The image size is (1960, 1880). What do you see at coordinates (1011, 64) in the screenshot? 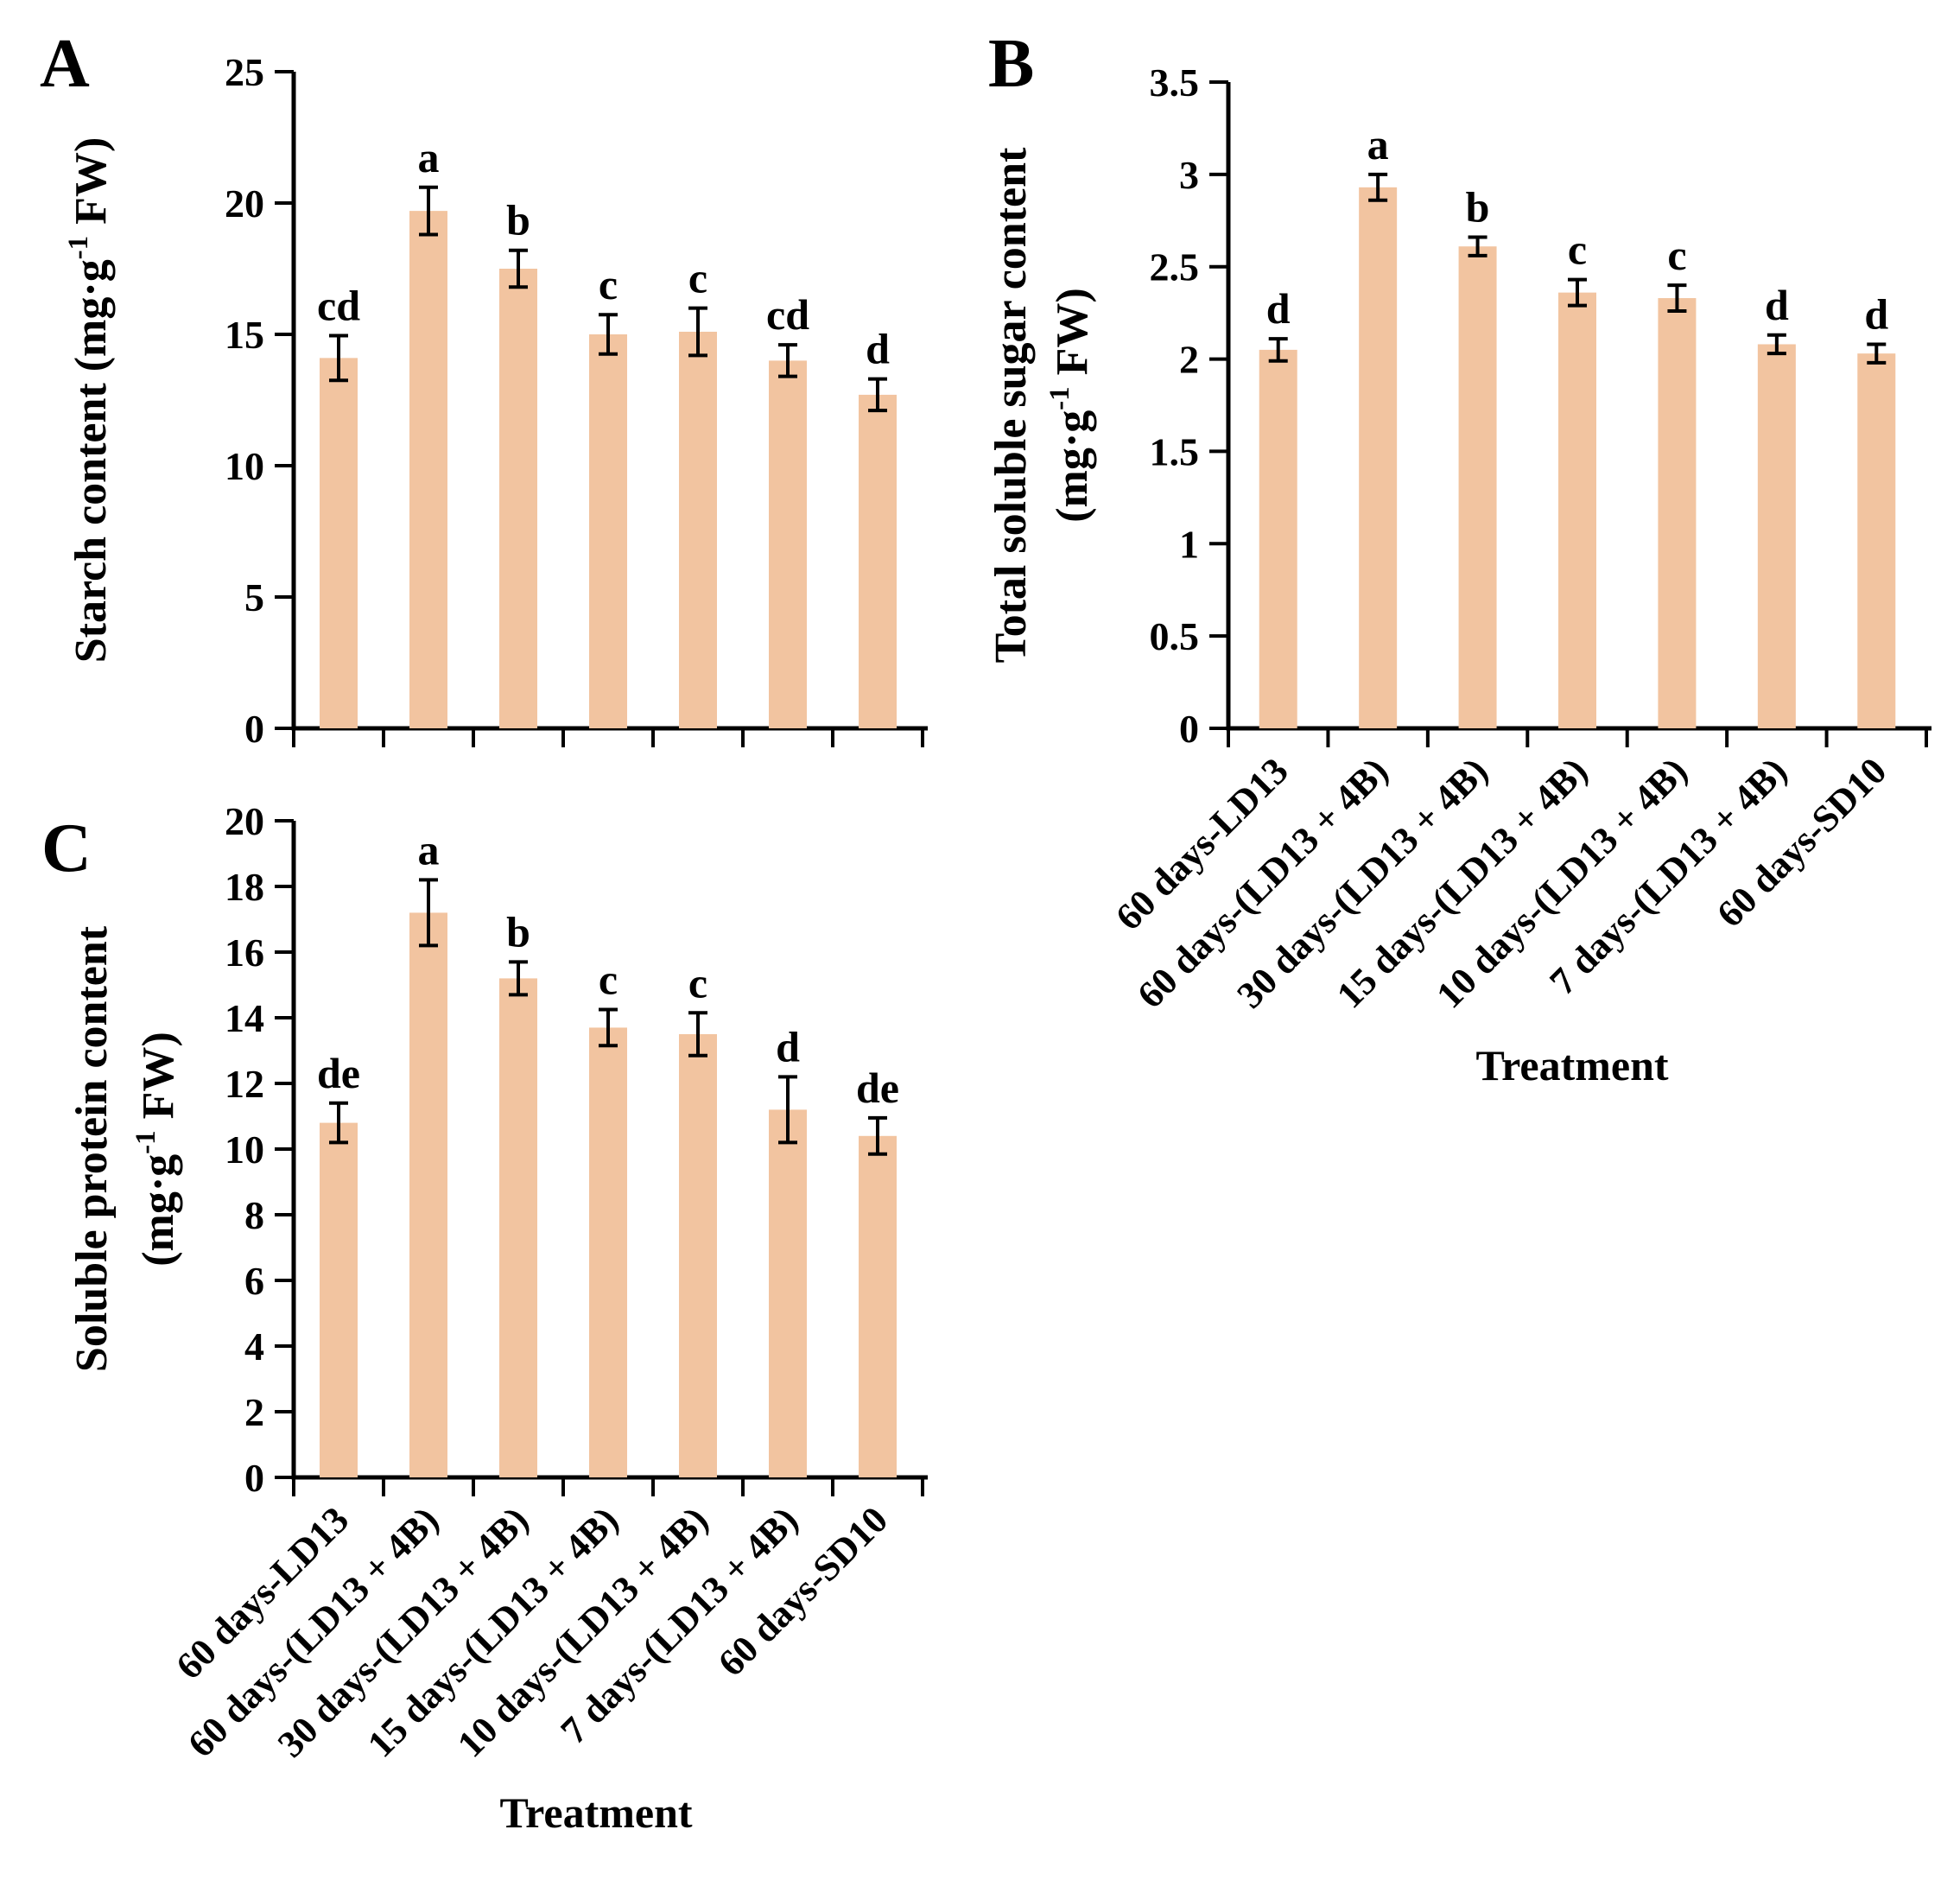
I see `panel-letter: B` at bounding box center [1011, 64].